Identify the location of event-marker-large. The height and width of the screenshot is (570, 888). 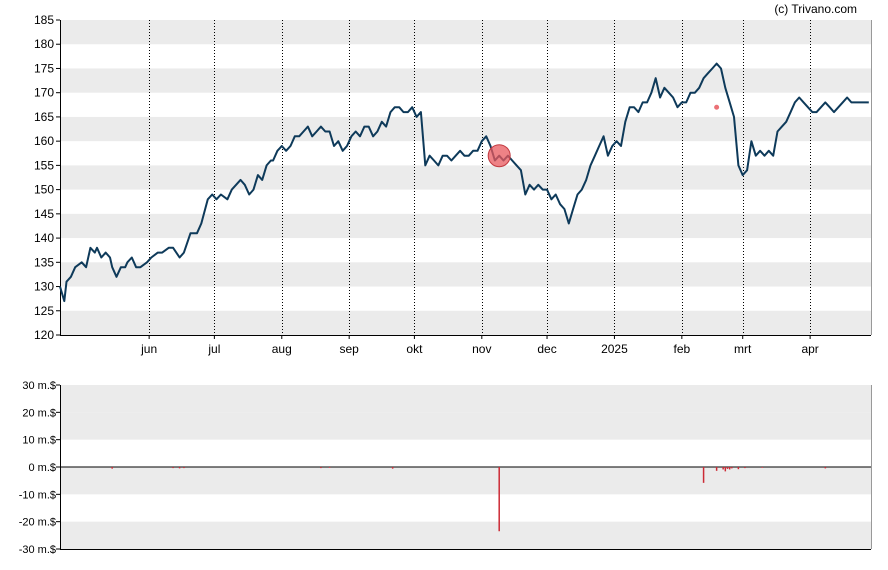
(499, 156).